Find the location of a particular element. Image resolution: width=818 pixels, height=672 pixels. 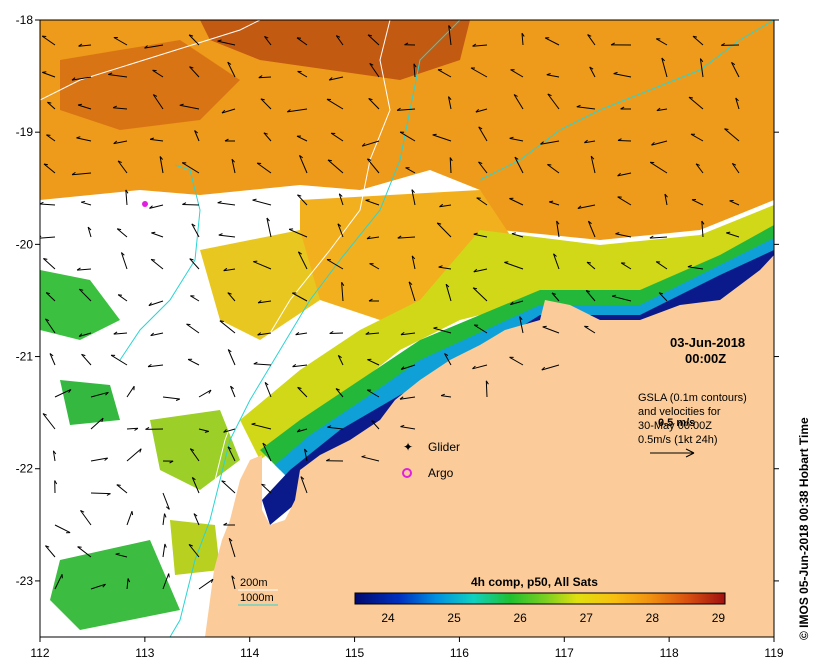

gsla-note-line4: 0.5m/s (1kt 24h) is located at coordinates (677, 440).